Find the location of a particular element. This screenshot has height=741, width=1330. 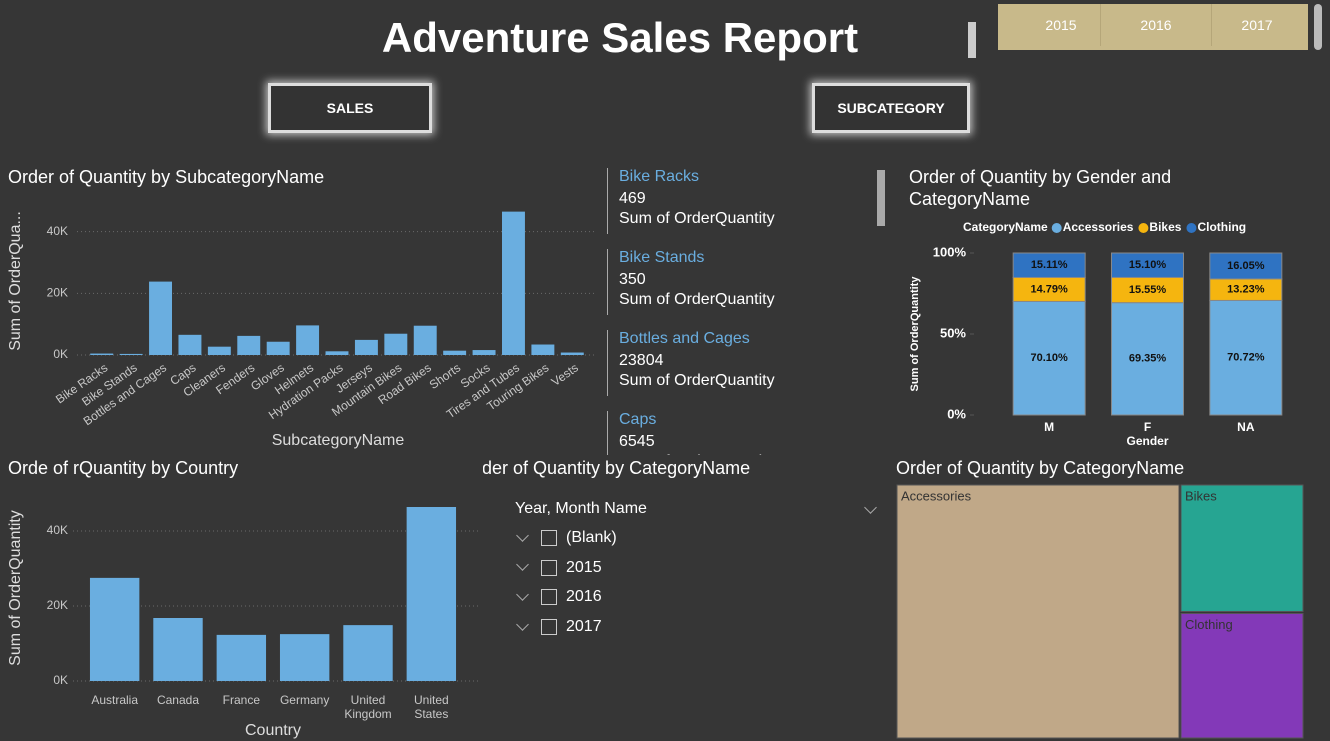

card-name: Bike Stands is located at coordinates (662, 257).